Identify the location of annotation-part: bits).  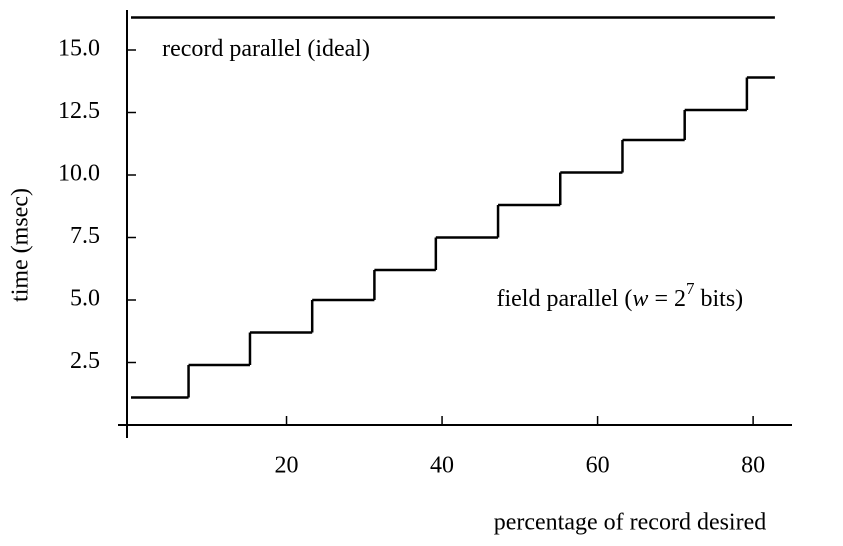
(718, 299).